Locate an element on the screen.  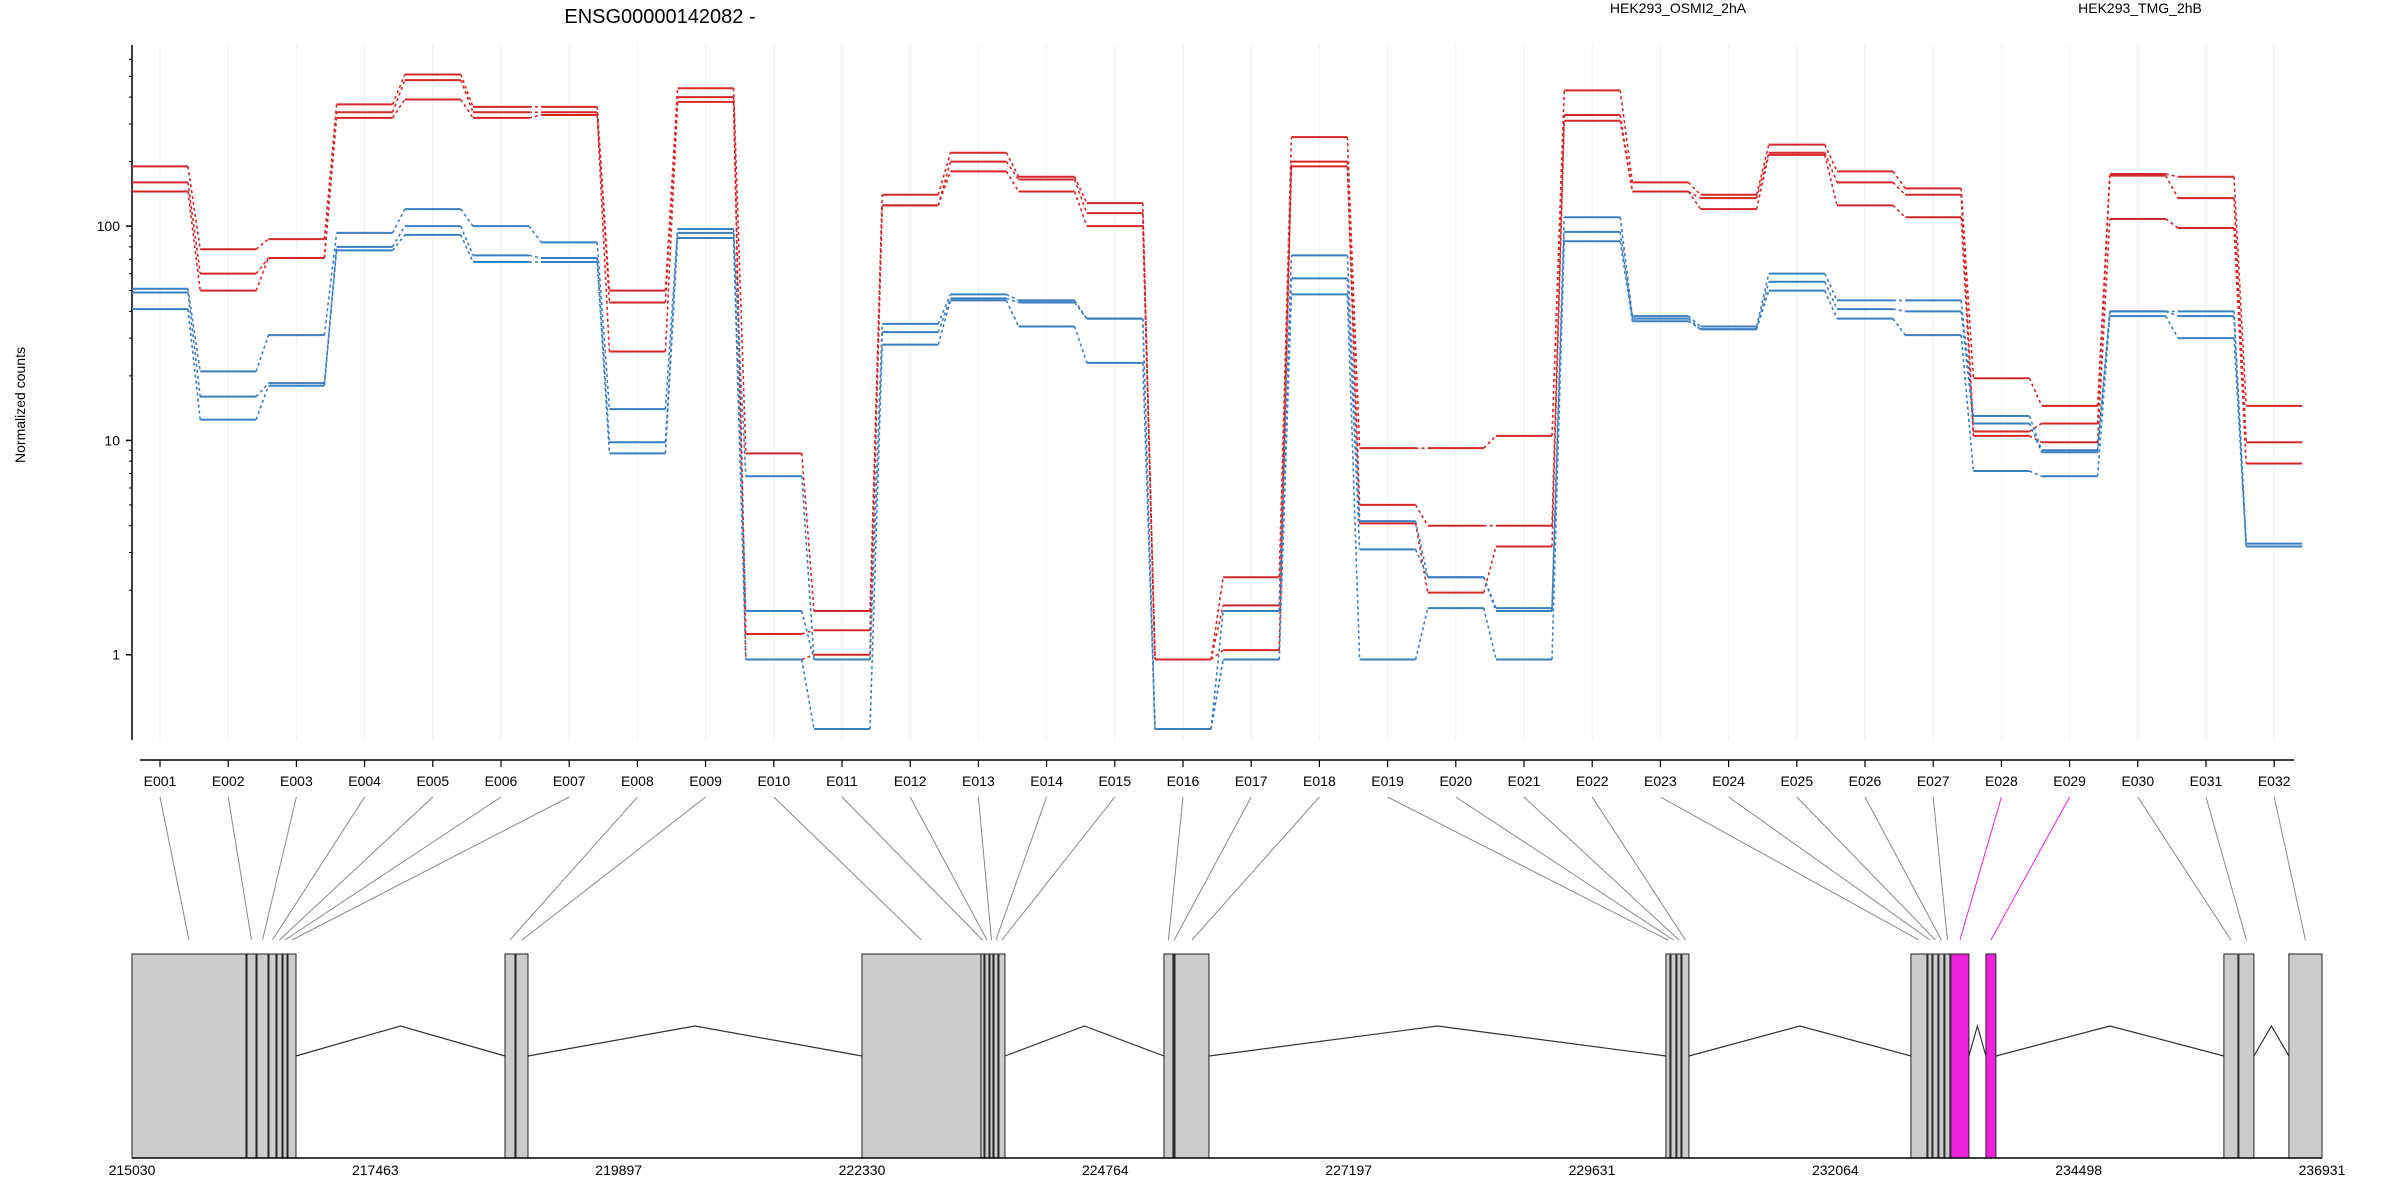
genomic-tick-label-3: 222330 is located at coordinates (862, 1170).